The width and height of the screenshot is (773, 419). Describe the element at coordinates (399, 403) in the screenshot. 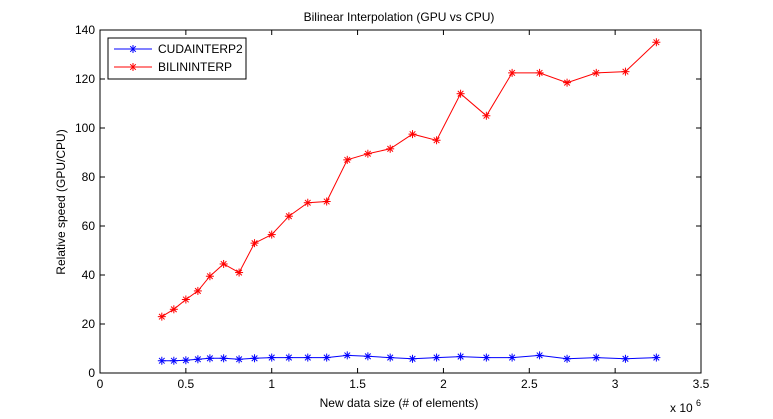

I see `x-axis-label: New data size (# of elements)` at that location.